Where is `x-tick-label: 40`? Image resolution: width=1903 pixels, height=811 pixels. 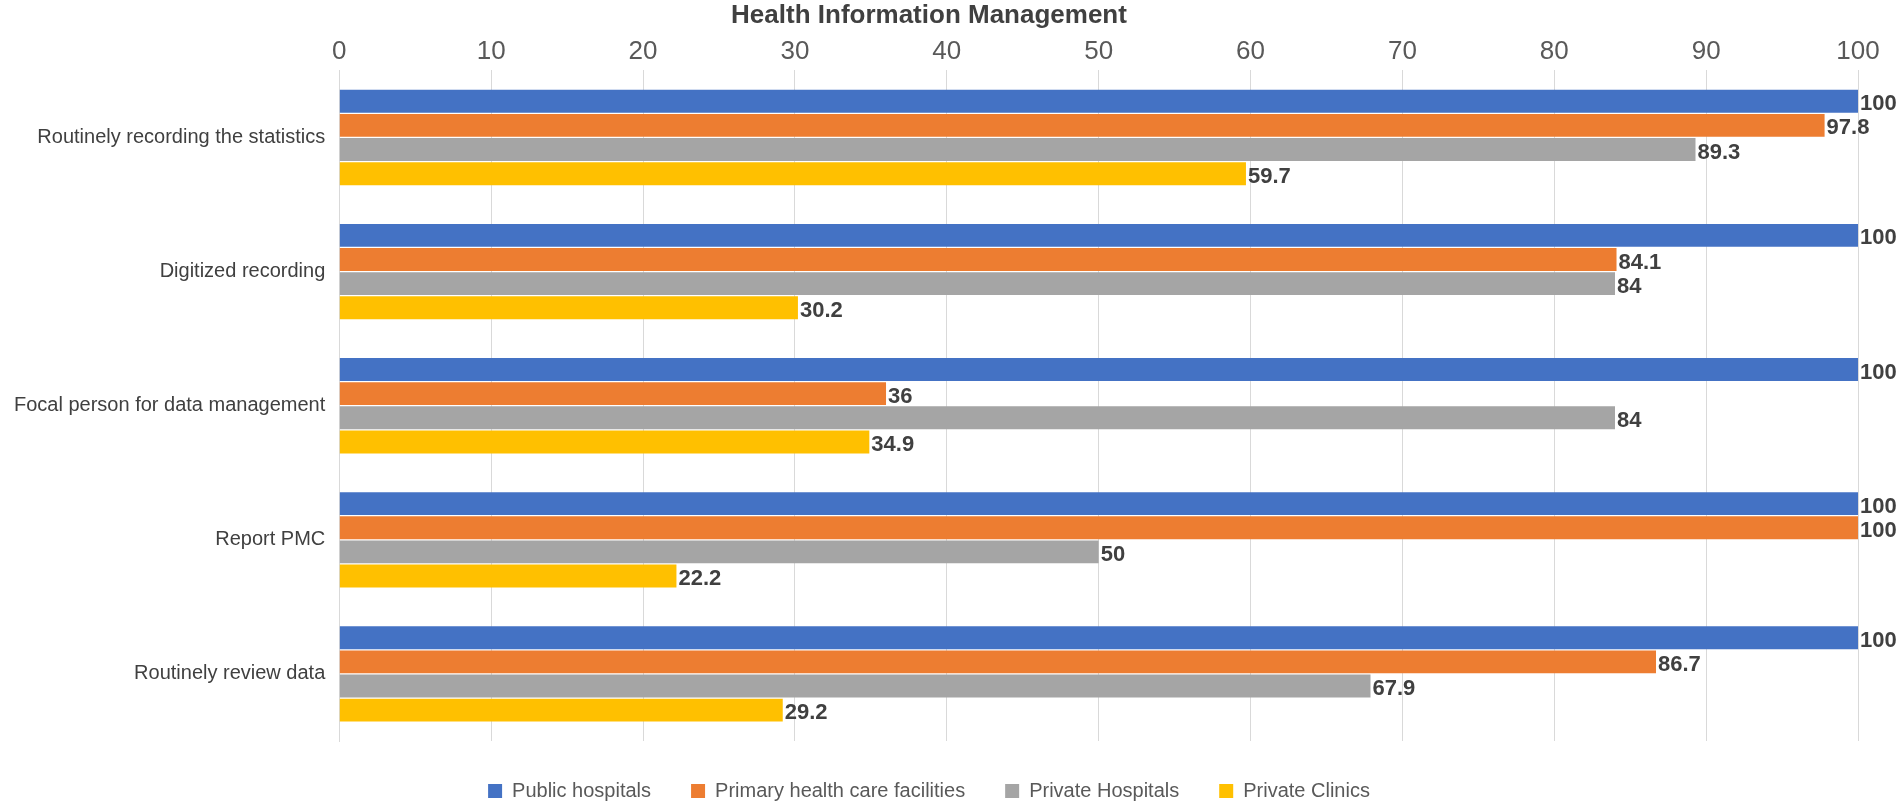 x-tick-label: 40 is located at coordinates (947, 49).